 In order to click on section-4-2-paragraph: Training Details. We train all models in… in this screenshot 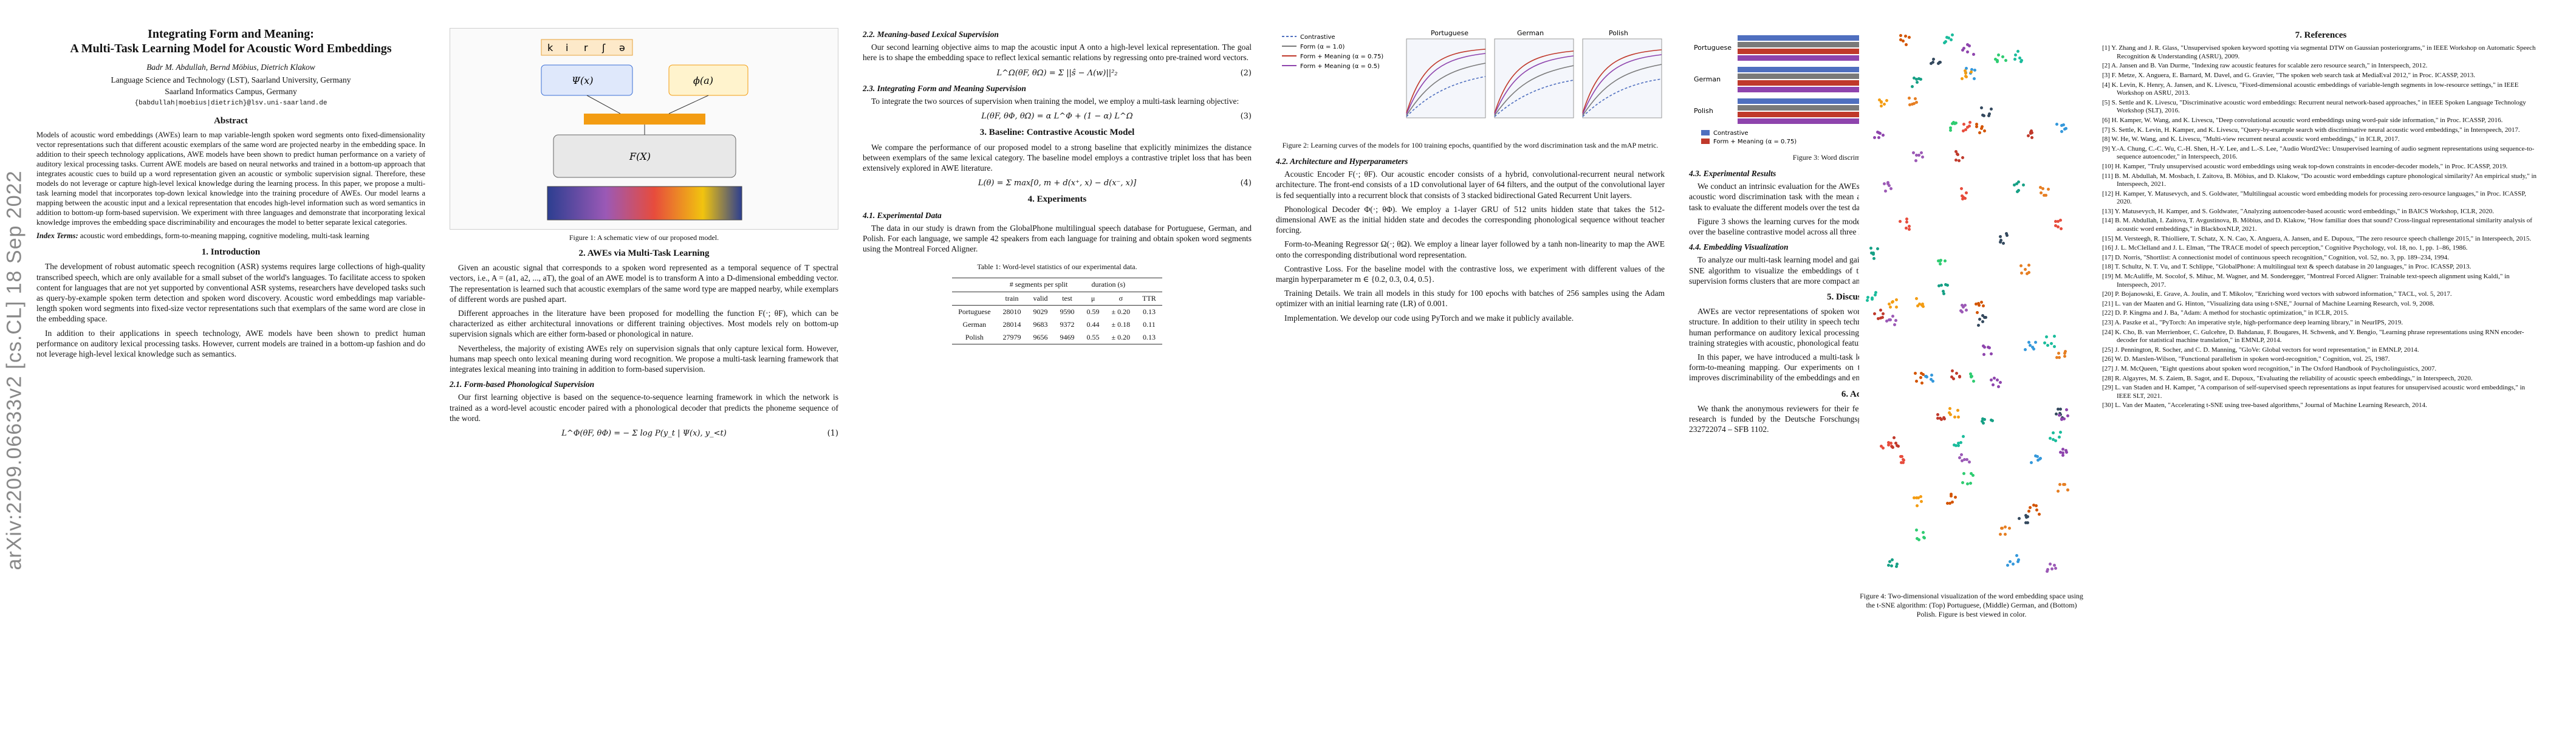, I will do `click(1471, 299)`.